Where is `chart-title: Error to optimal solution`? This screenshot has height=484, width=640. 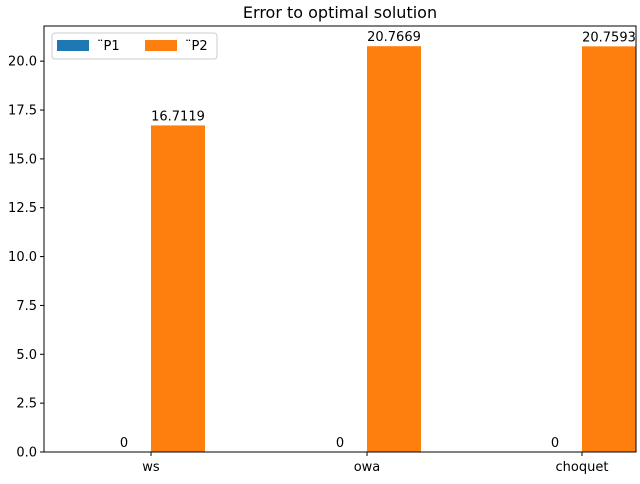 chart-title: Error to optimal solution is located at coordinates (340, 12).